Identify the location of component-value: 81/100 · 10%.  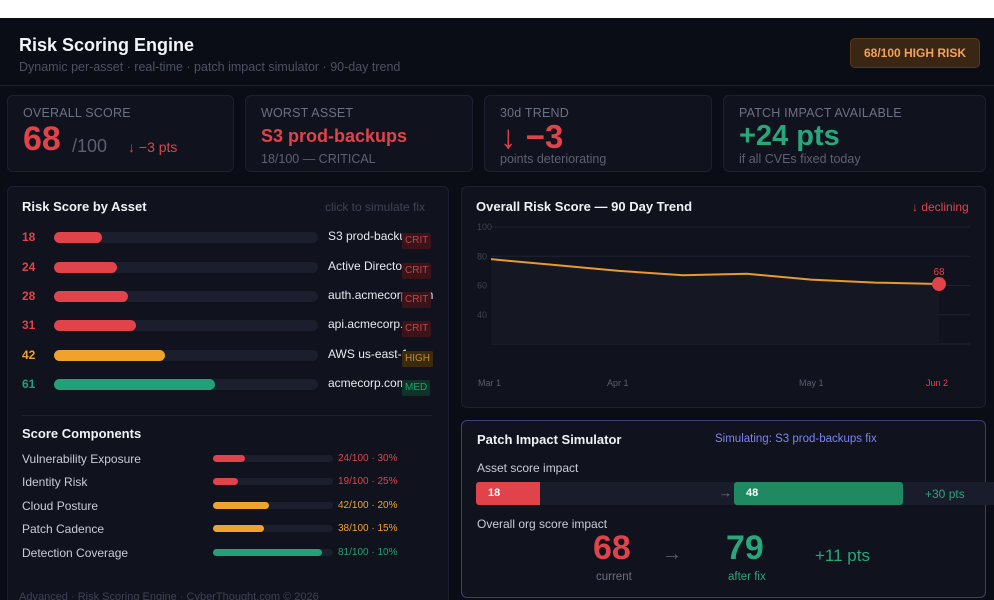
(368, 552).